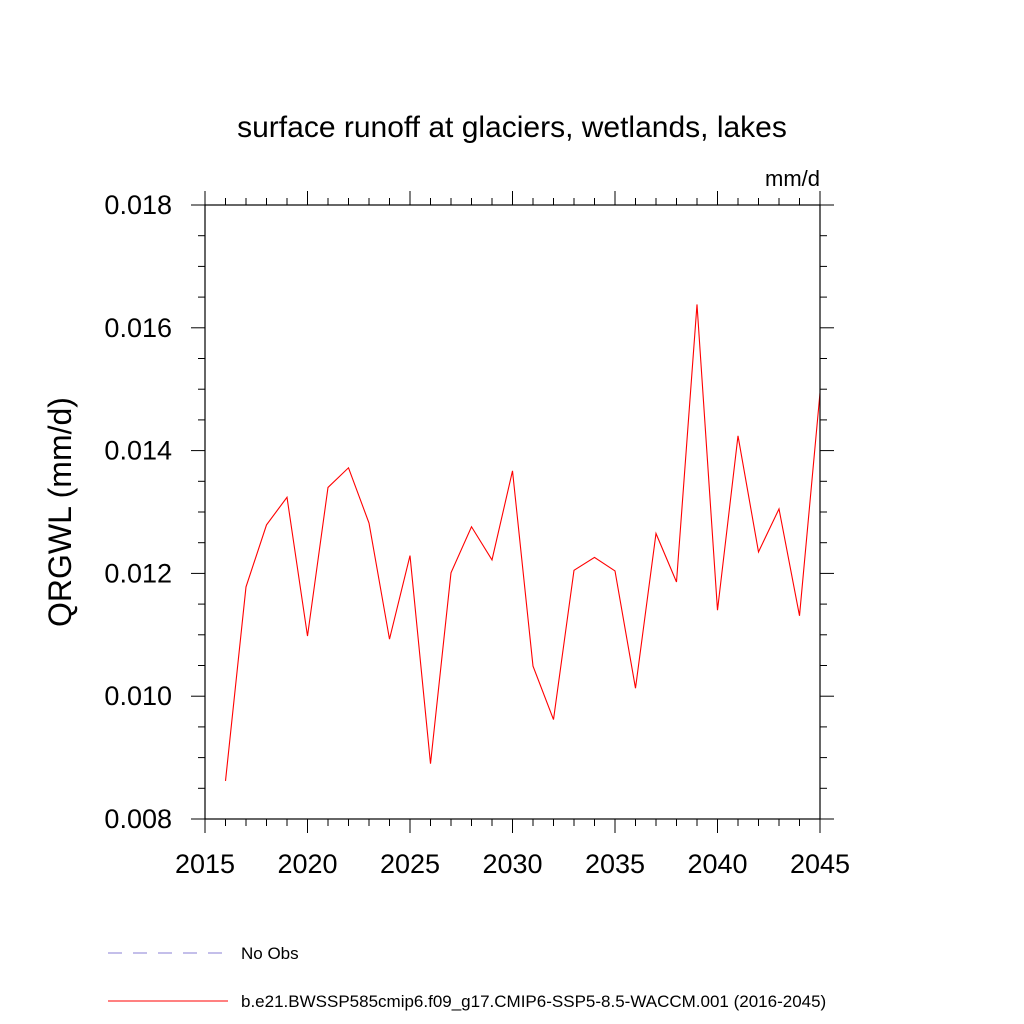  What do you see at coordinates (307, 864) in the screenshot?
I see `x-tick-label: 2020` at bounding box center [307, 864].